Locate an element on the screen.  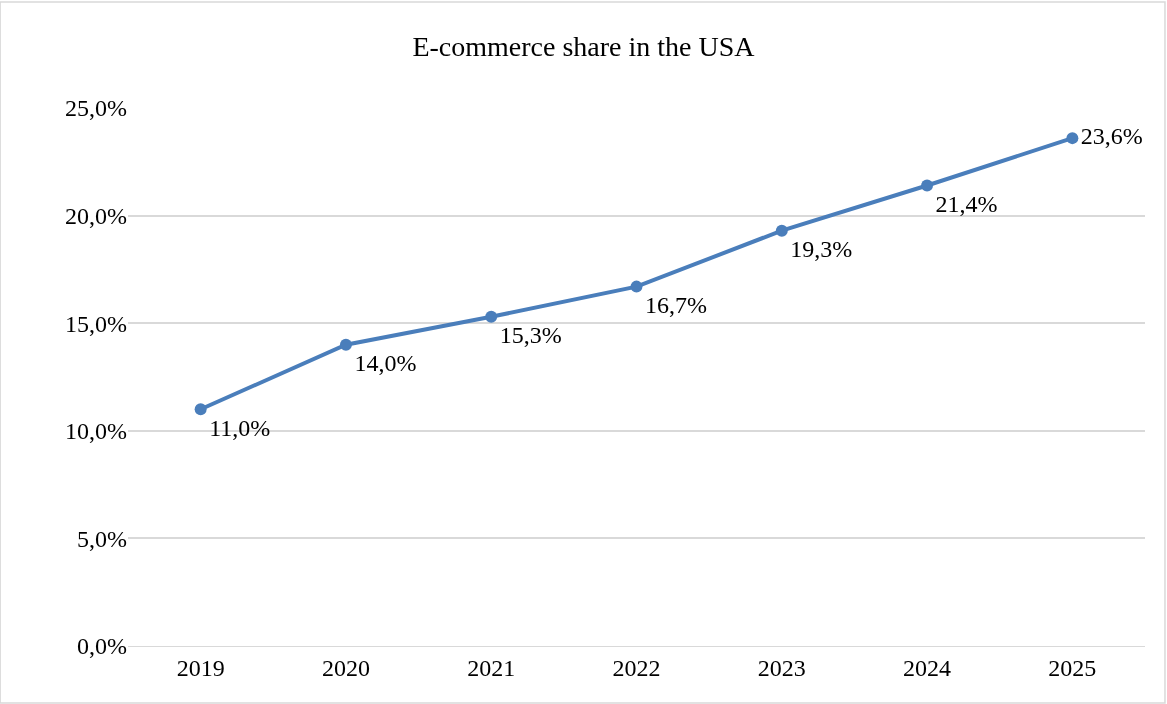
x-tick-label: 2025 is located at coordinates (1072, 667).